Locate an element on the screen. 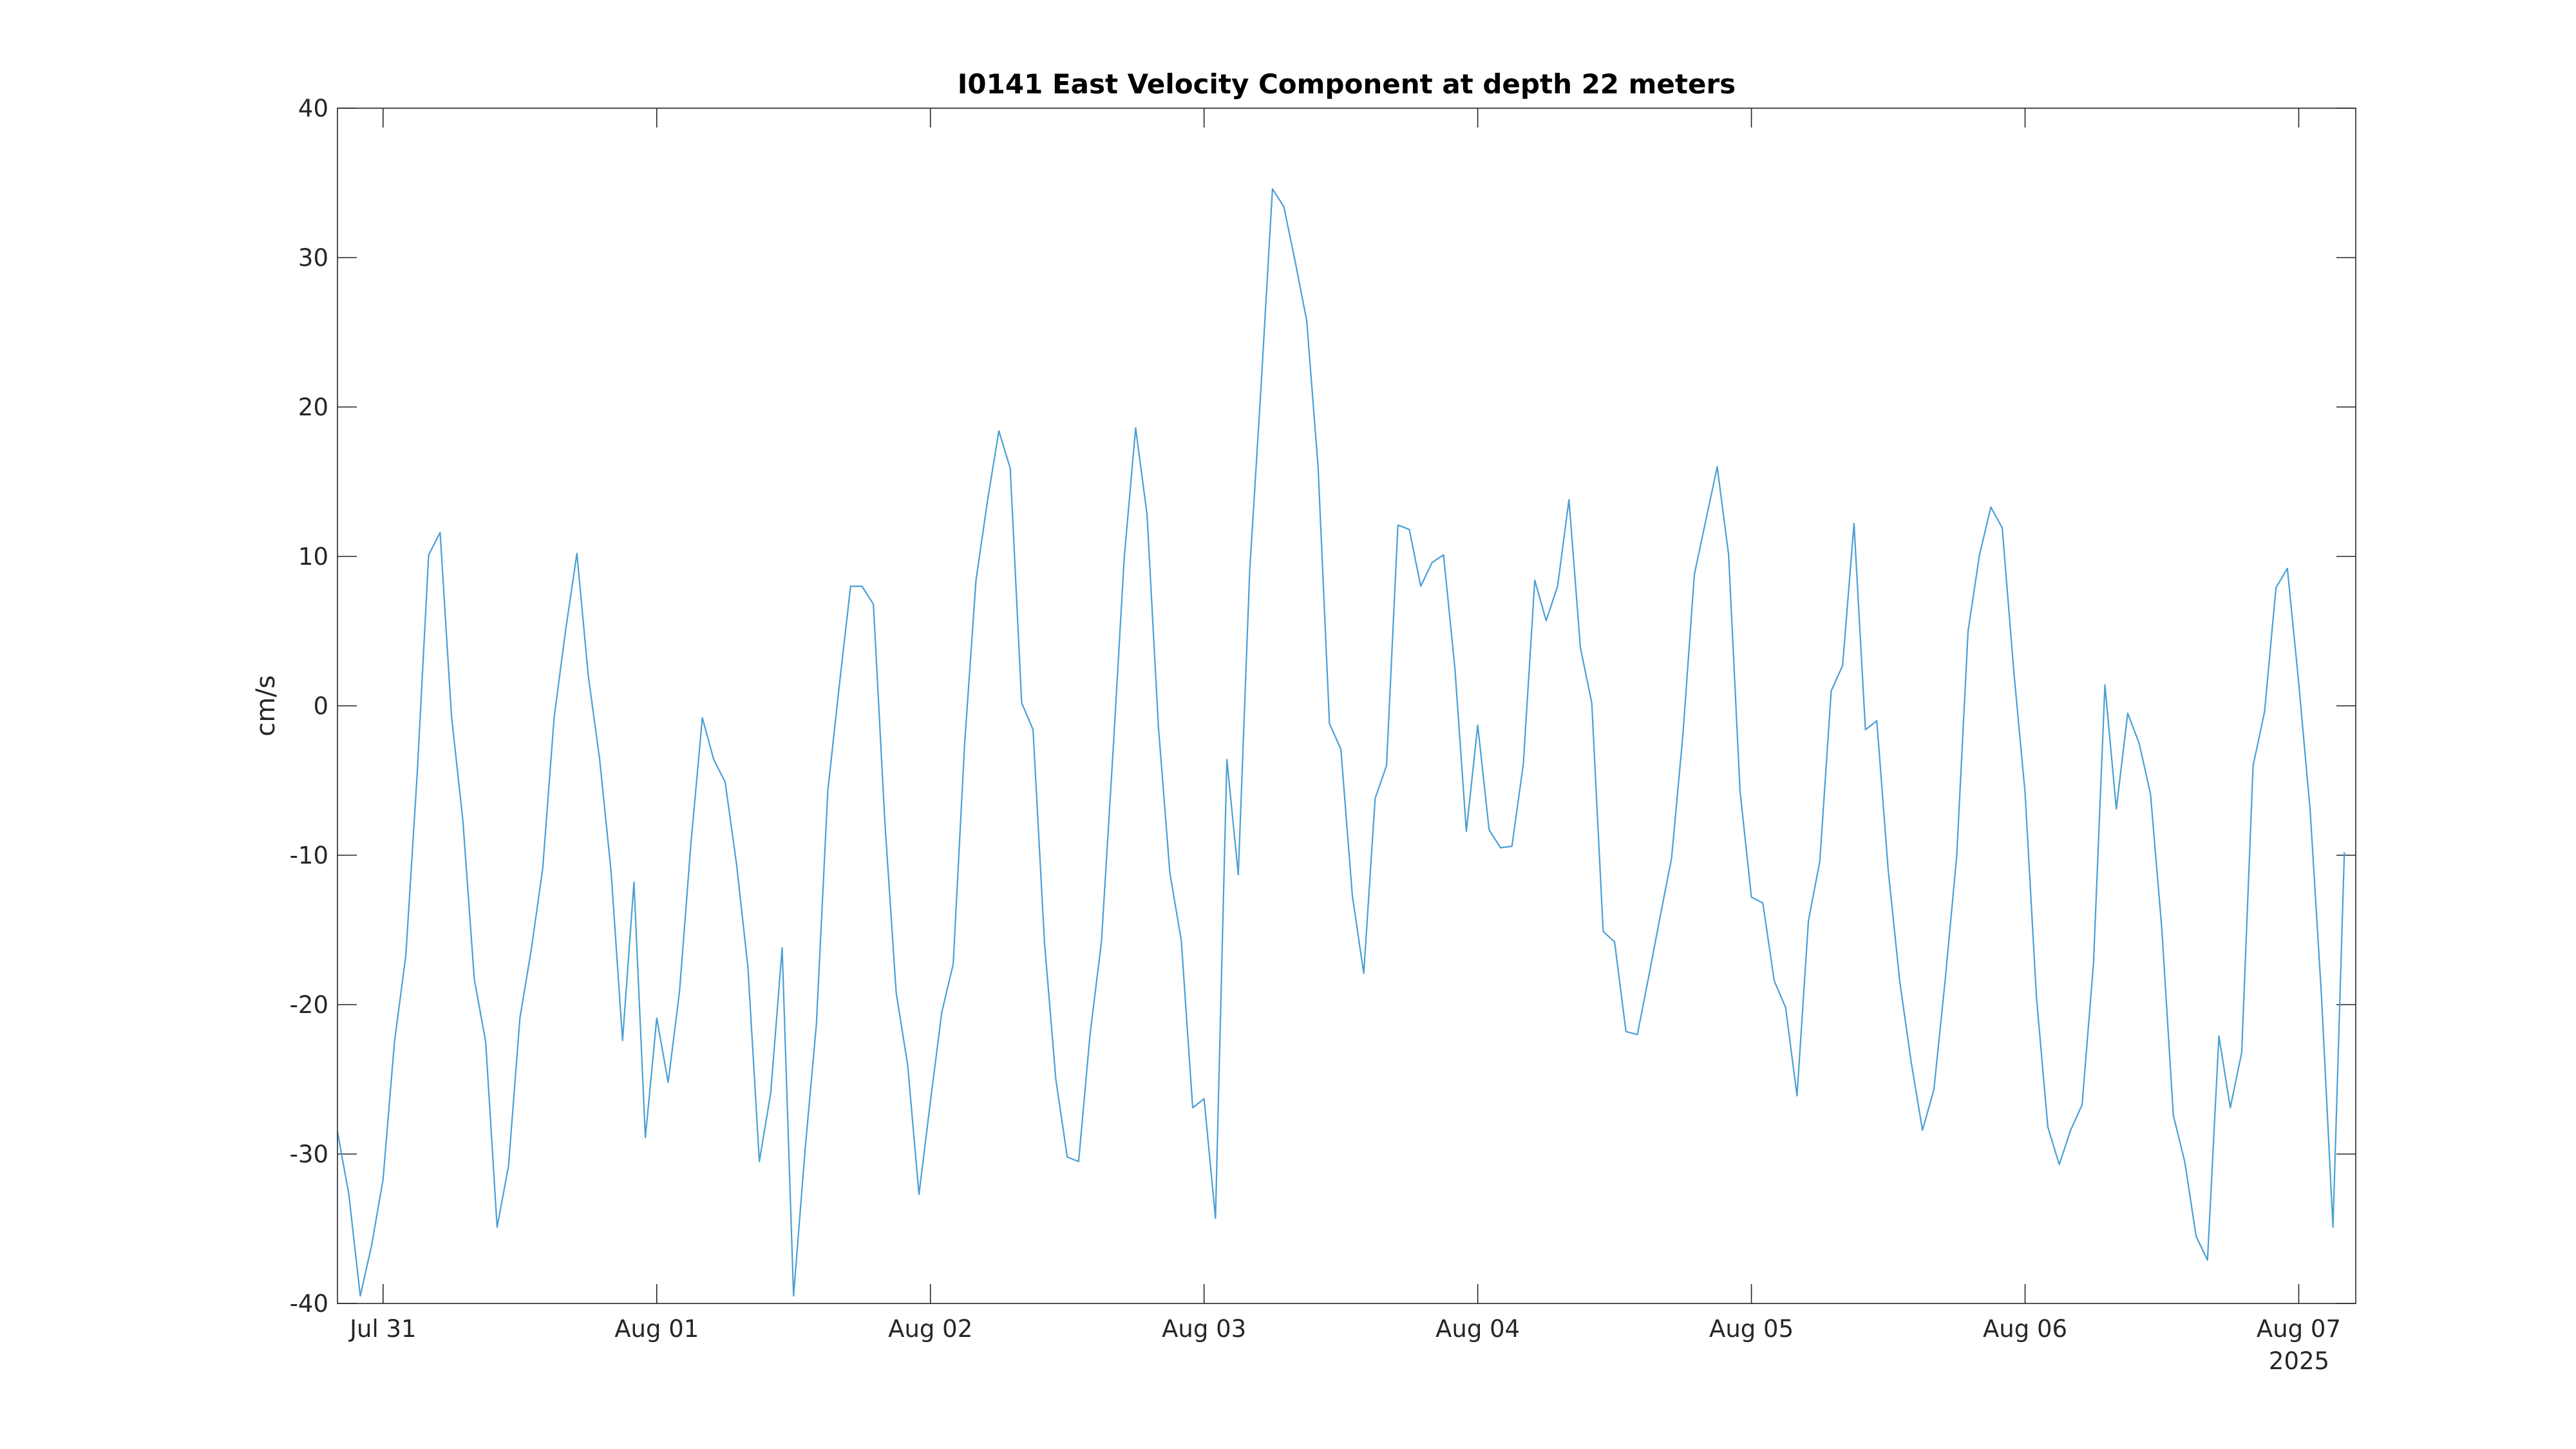 The width and height of the screenshot is (2576, 1449). y-tick-label: 0 is located at coordinates (320, 706).